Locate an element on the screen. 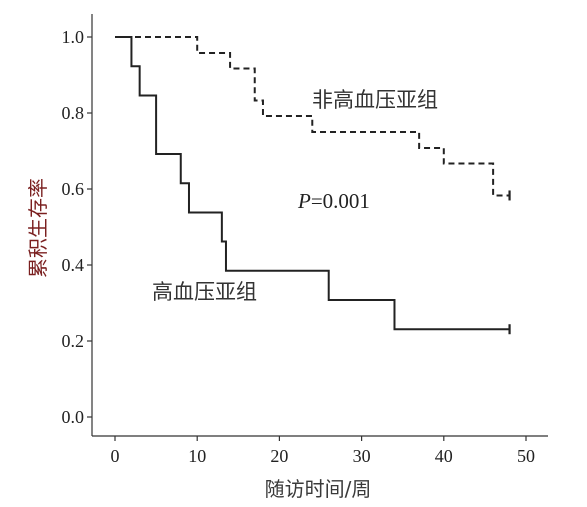  p-value-annotation: P=0.001 is located at coordinates (333, 201).